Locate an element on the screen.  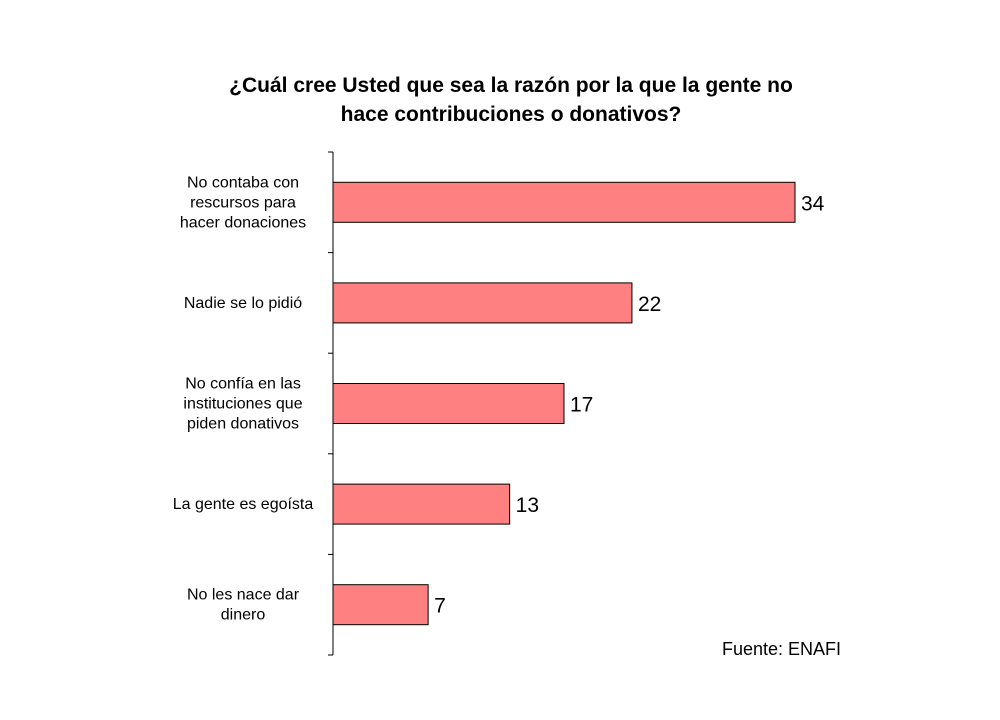
data-label: 17 is located at coordinates (581, 405).